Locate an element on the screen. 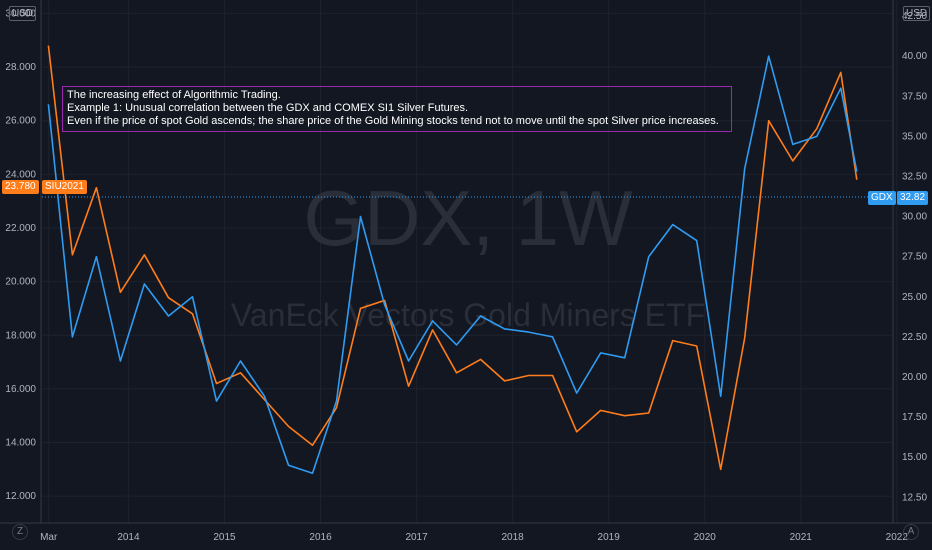 This screenshot has width=932, height=550. right-axis-tick-label: 30.00 is located at coordinates (914, 217).